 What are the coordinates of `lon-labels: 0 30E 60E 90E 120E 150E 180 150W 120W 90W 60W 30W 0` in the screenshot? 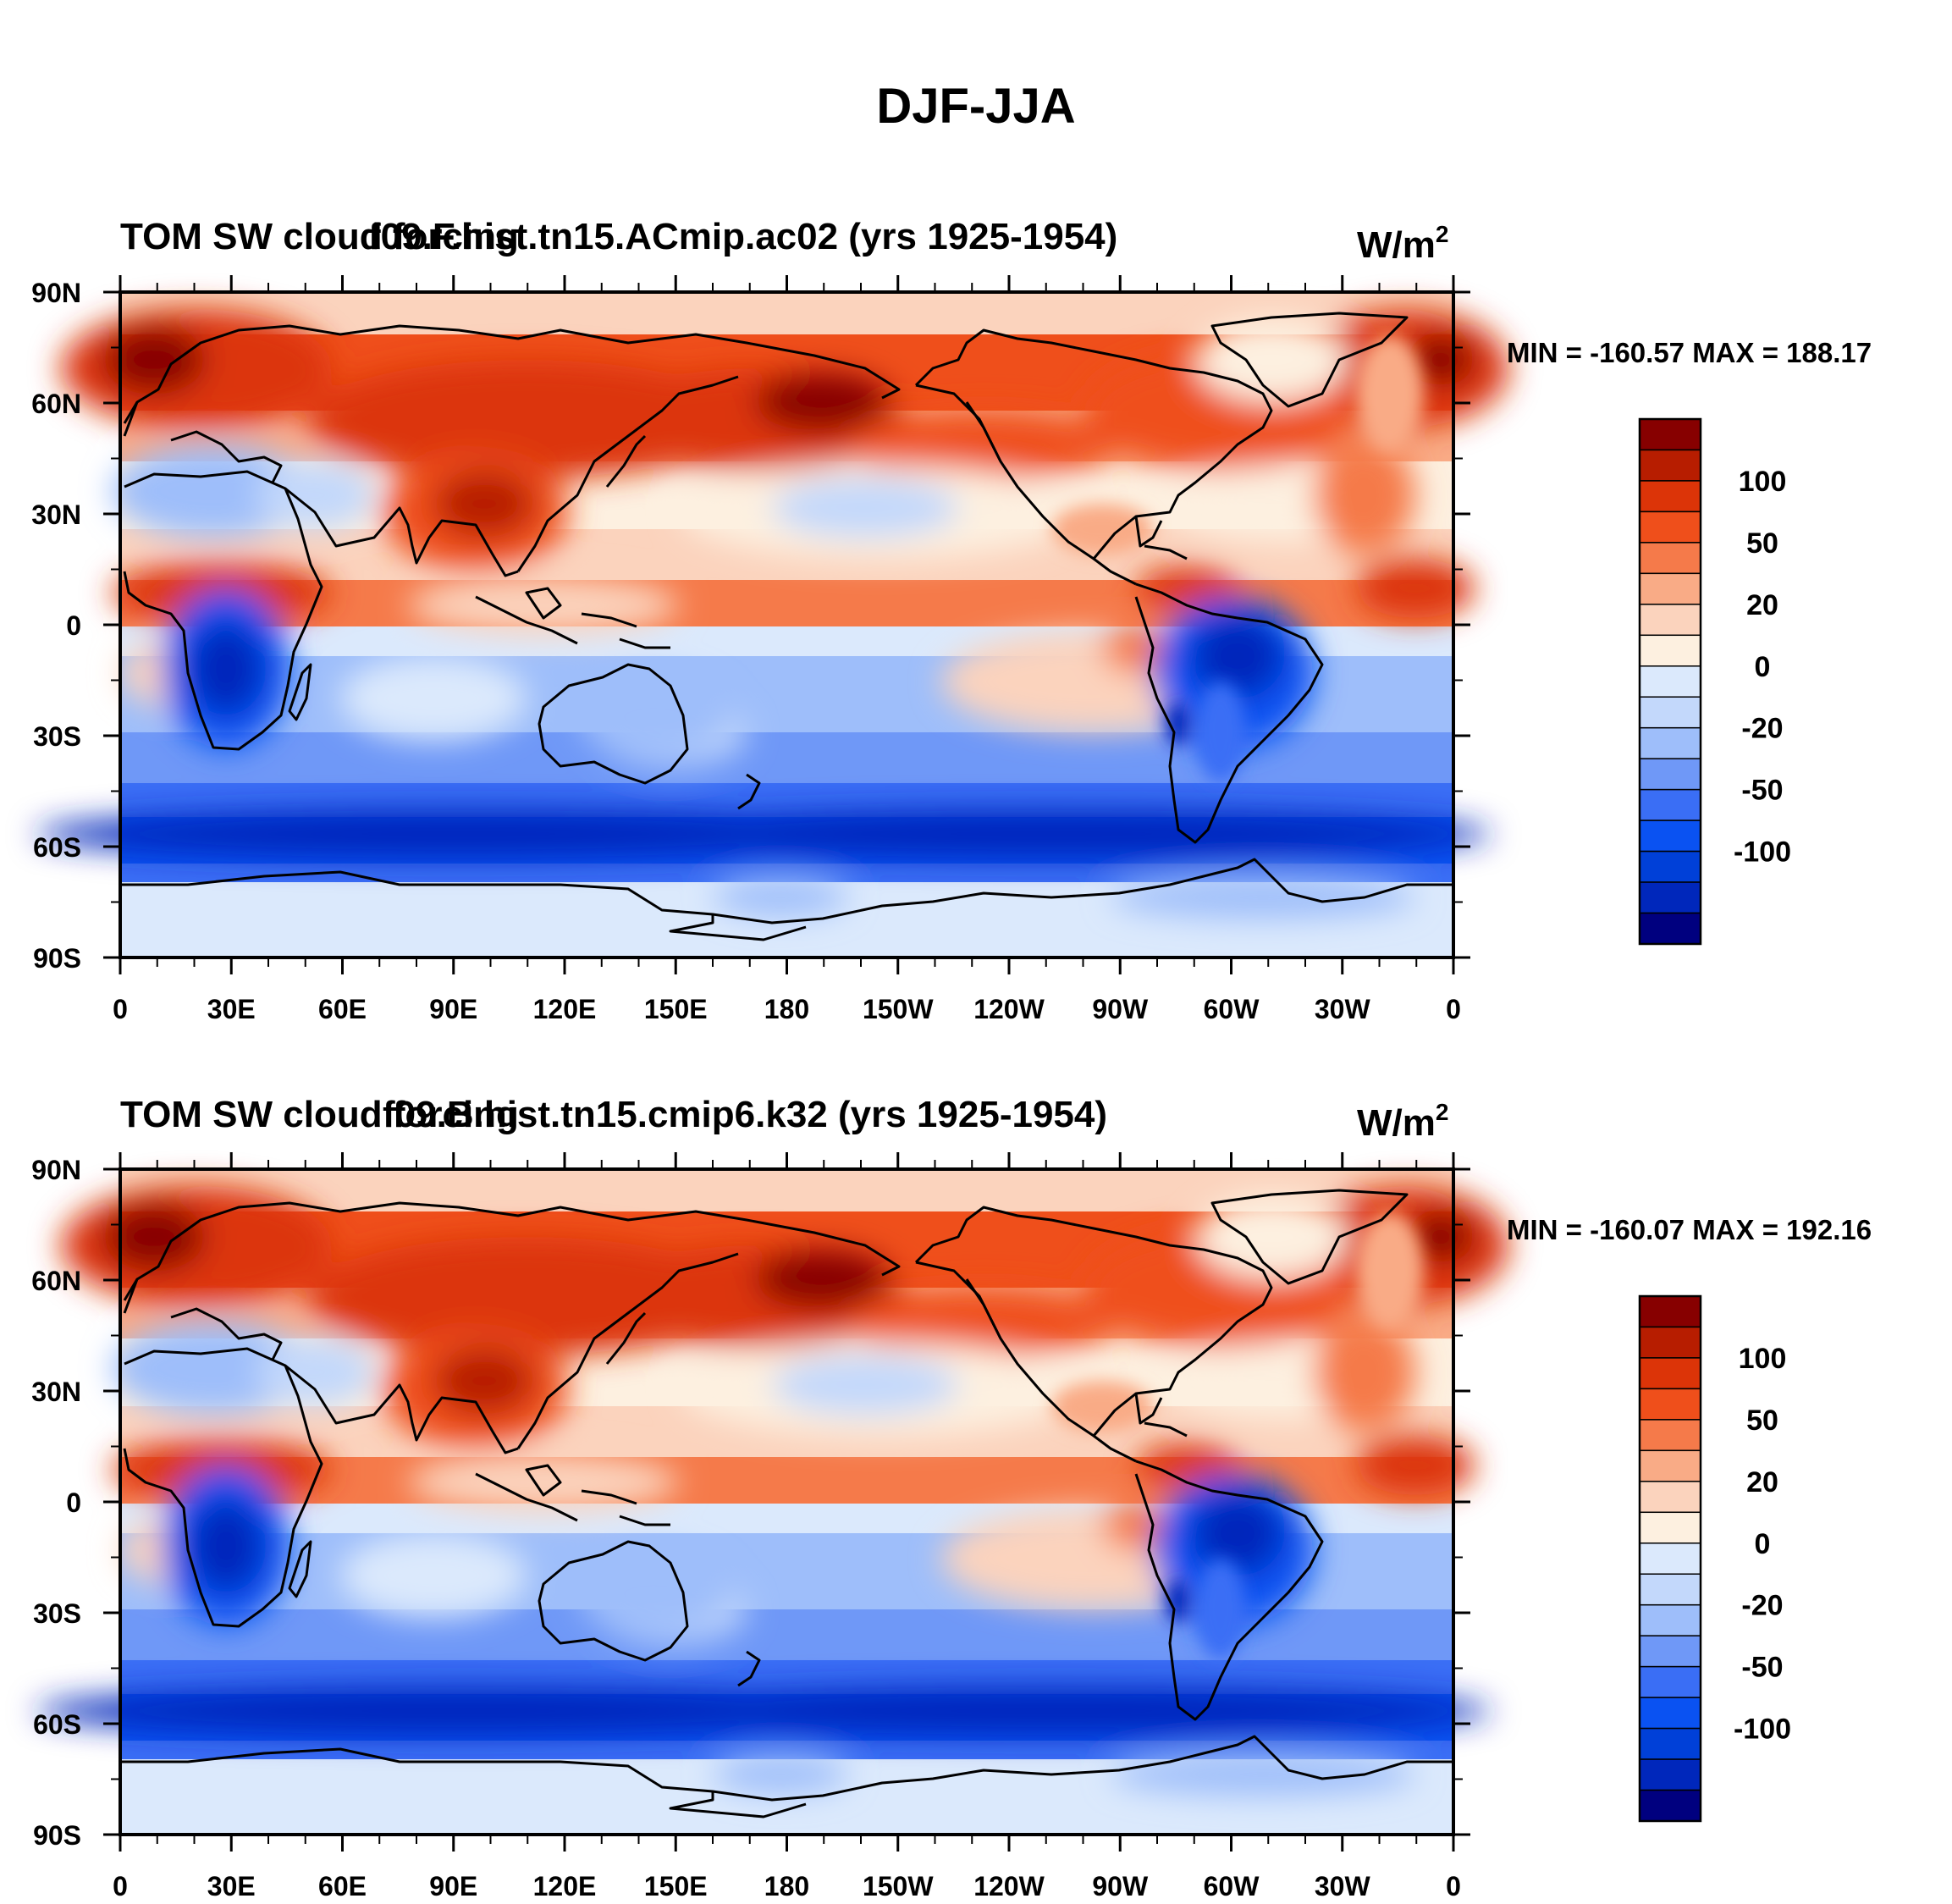 It's located at (787, 1886).